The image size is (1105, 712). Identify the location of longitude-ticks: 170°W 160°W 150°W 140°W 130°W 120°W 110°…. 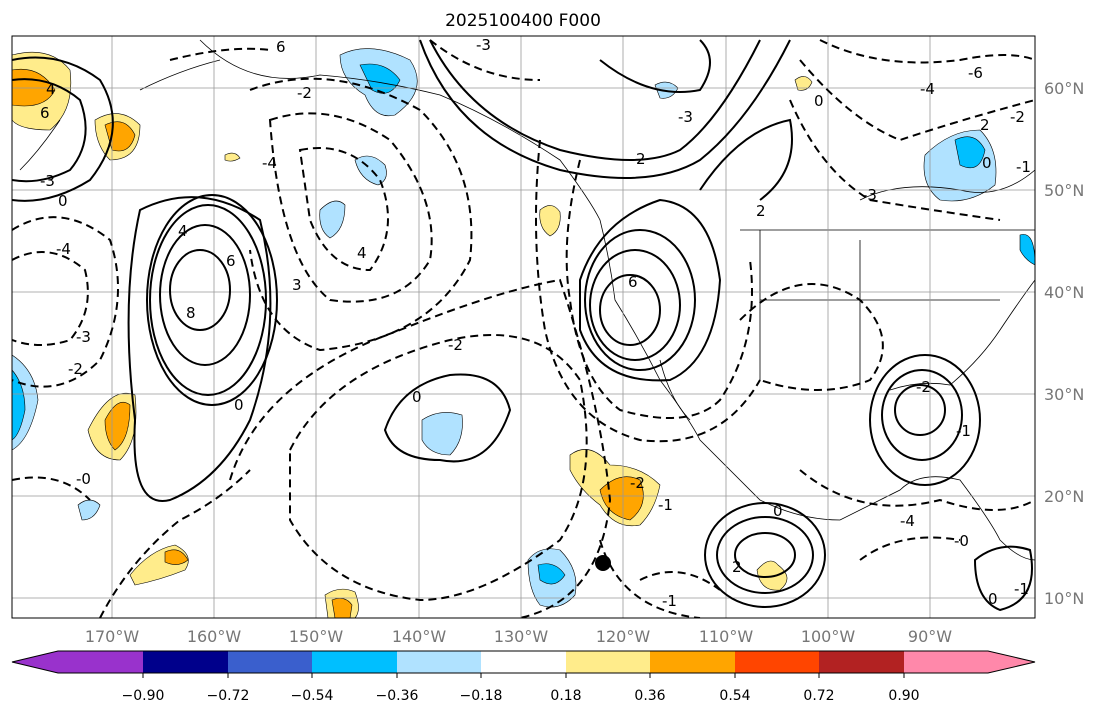
(518, 636).